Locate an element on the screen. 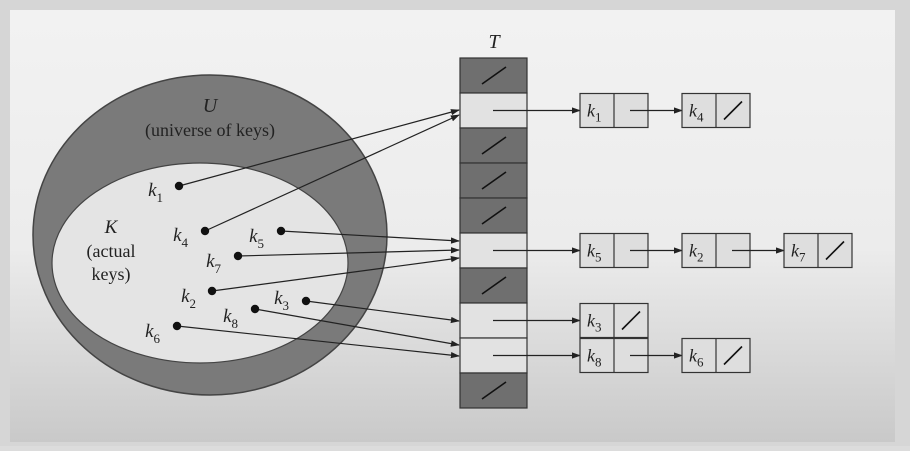  node-key-base-k1: k is located at coordinates (591, 111).